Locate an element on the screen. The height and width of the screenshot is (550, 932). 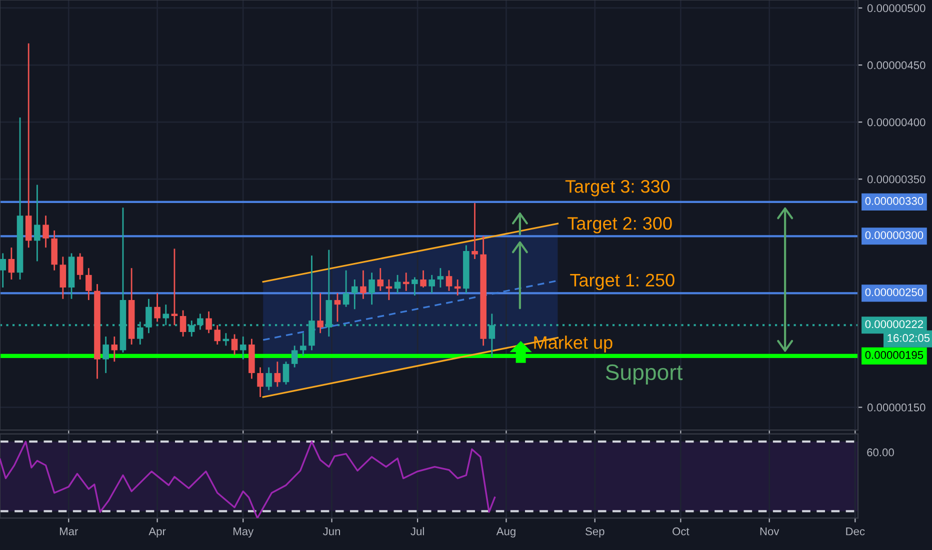
ref-line-label: 0.00000195 is located at coordinates (894, 355).